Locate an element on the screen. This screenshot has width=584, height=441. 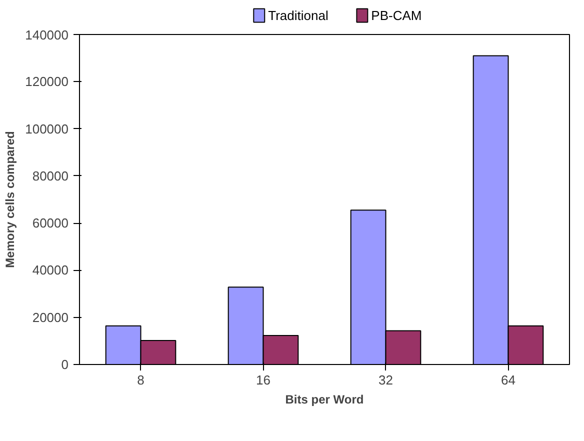
y-tick-label: 60000 is located at coordinates (50, 223).